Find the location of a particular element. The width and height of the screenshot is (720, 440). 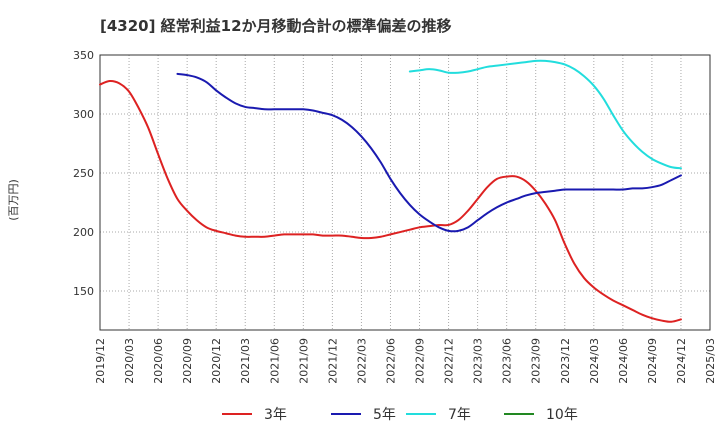

legend: 3年 5年 7年 10年 is located at coordinates (400, 415).